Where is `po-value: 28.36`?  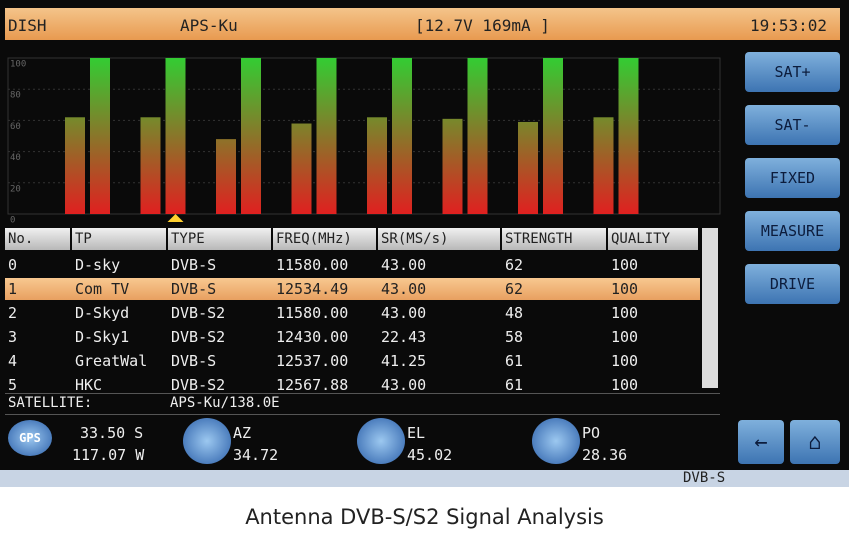 po-value: 28.36 is located at coordinates (605, 455).